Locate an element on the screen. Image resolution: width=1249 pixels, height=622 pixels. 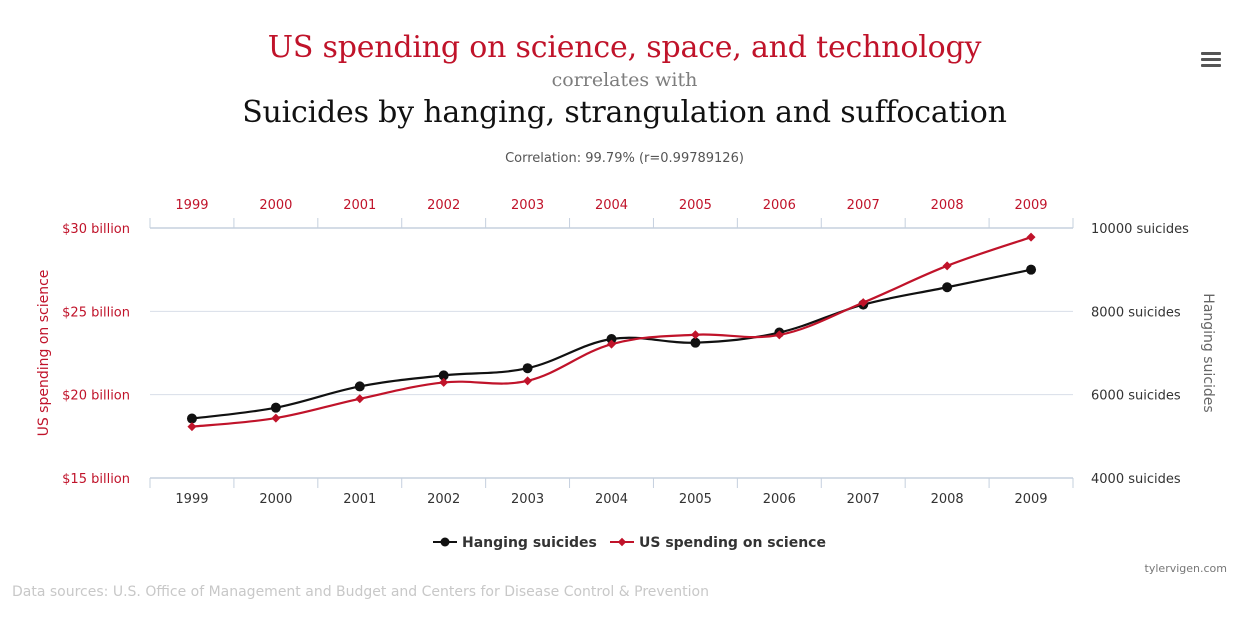
top-axis-tick-label: 2007 is located at coordinates (863, 205).